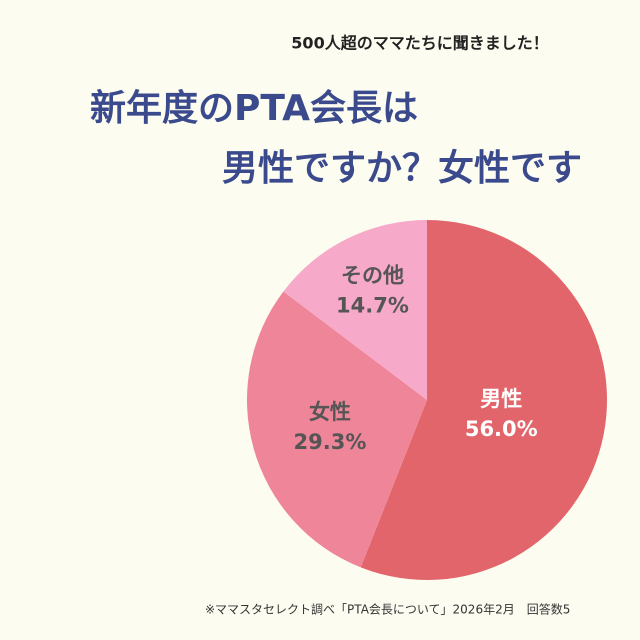 The height and width of the screenshot is (640, 640). Describe the element at coordinates (372, 275) in the screenshot. I see `slice-label: その他` at that location.